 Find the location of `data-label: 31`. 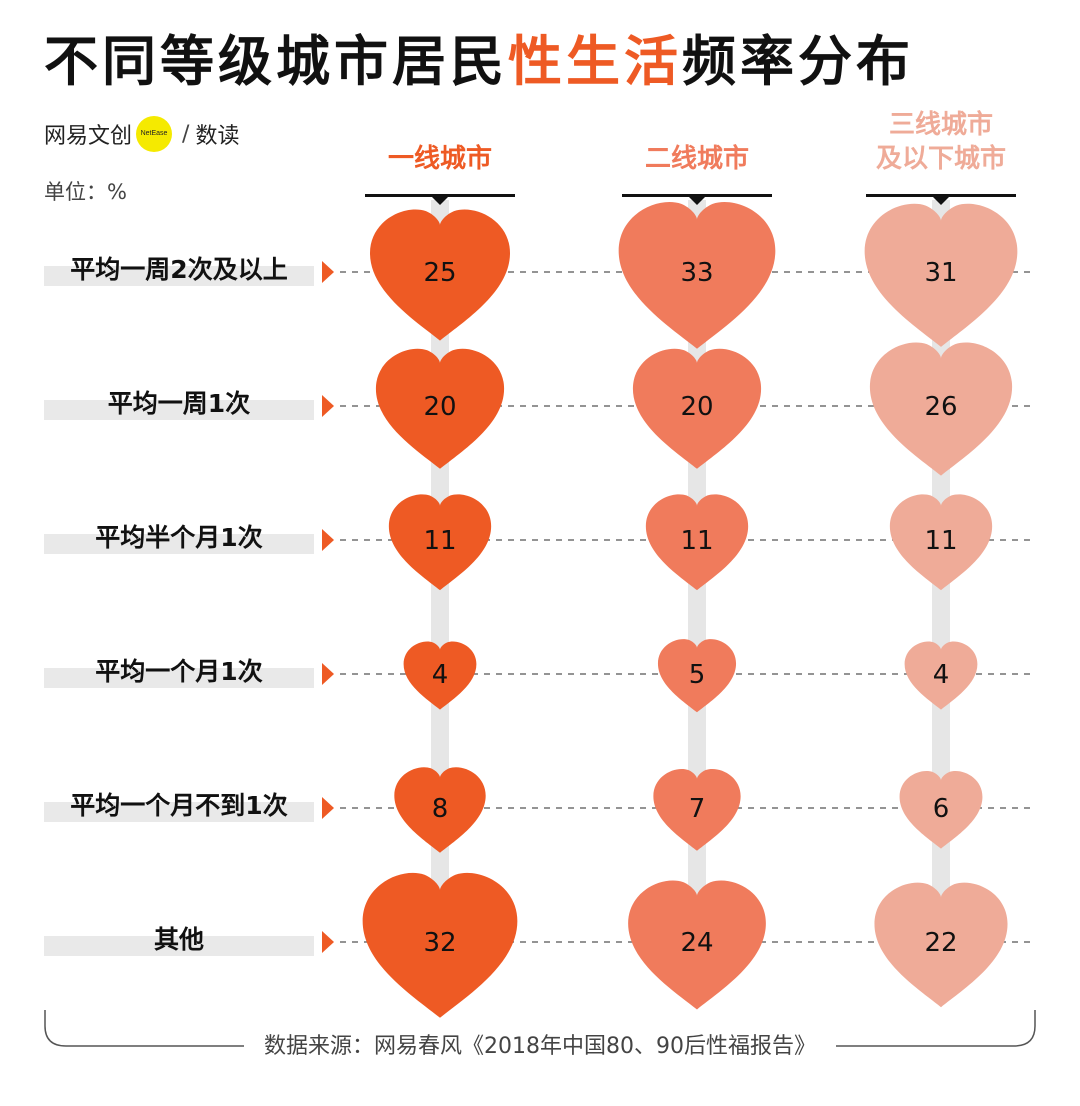

data-label: 31 is located at coordinates (940, 273).